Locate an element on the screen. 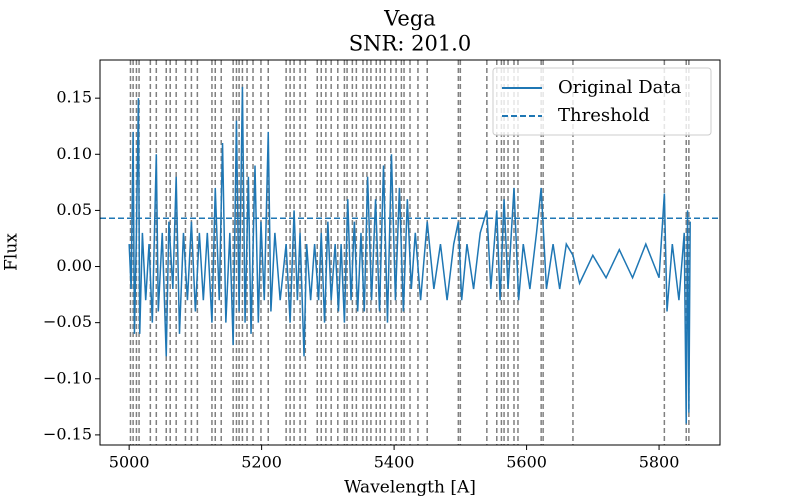 The image size is (800, 500). legend-label: Original Data is located at coordinates (620, 87).